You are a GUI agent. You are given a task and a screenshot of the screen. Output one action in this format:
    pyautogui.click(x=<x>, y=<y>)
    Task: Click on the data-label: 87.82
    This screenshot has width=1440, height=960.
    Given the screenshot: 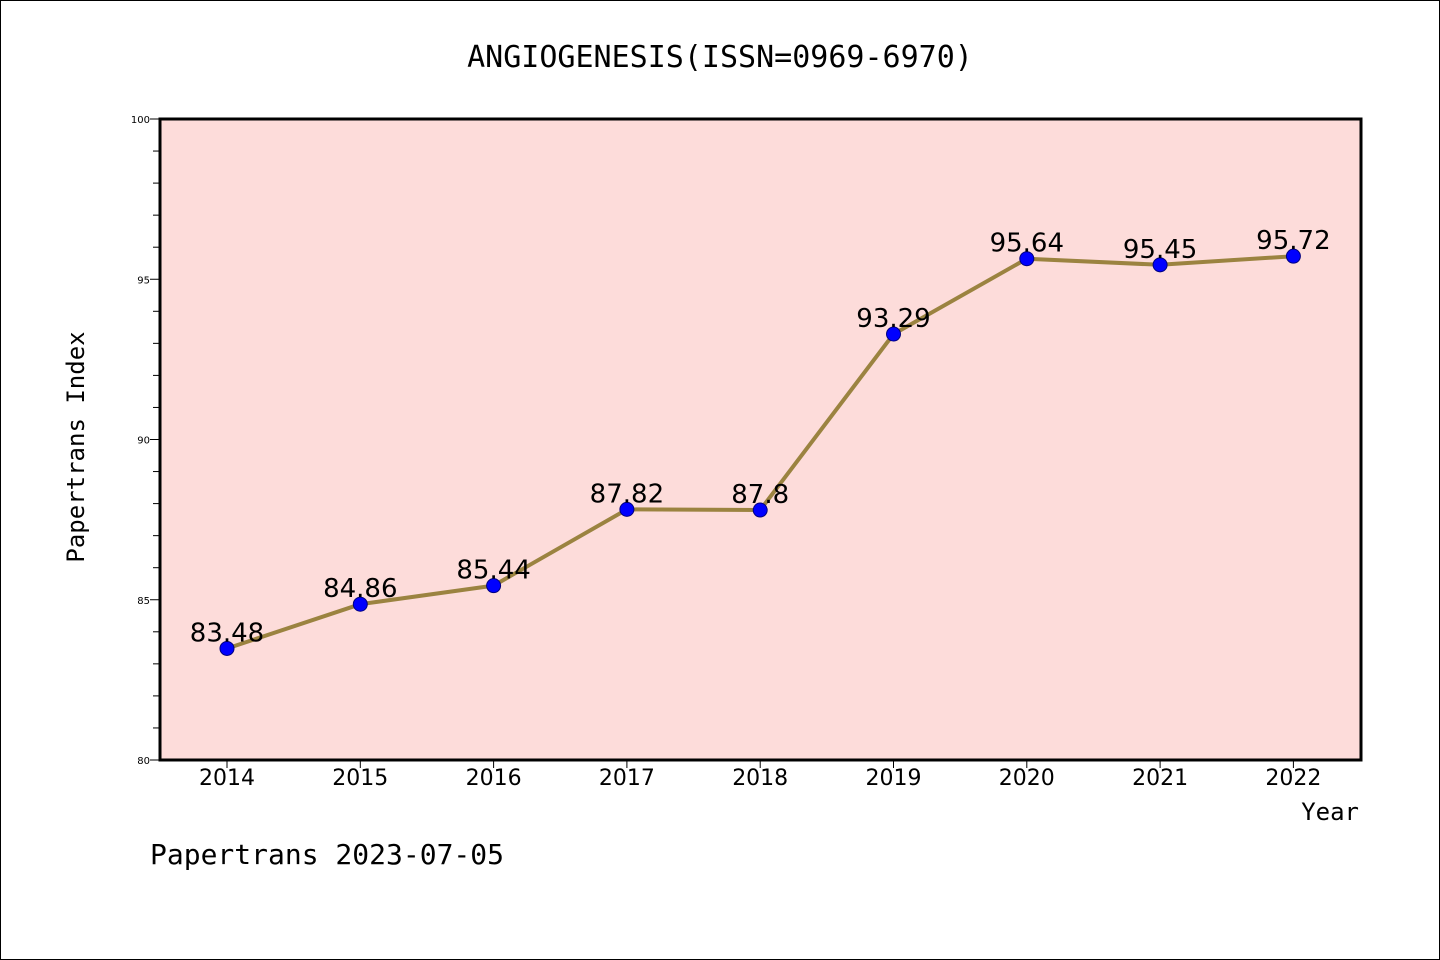 What is the action you would take?
    pyautogui.click(x=627, y=494)
    